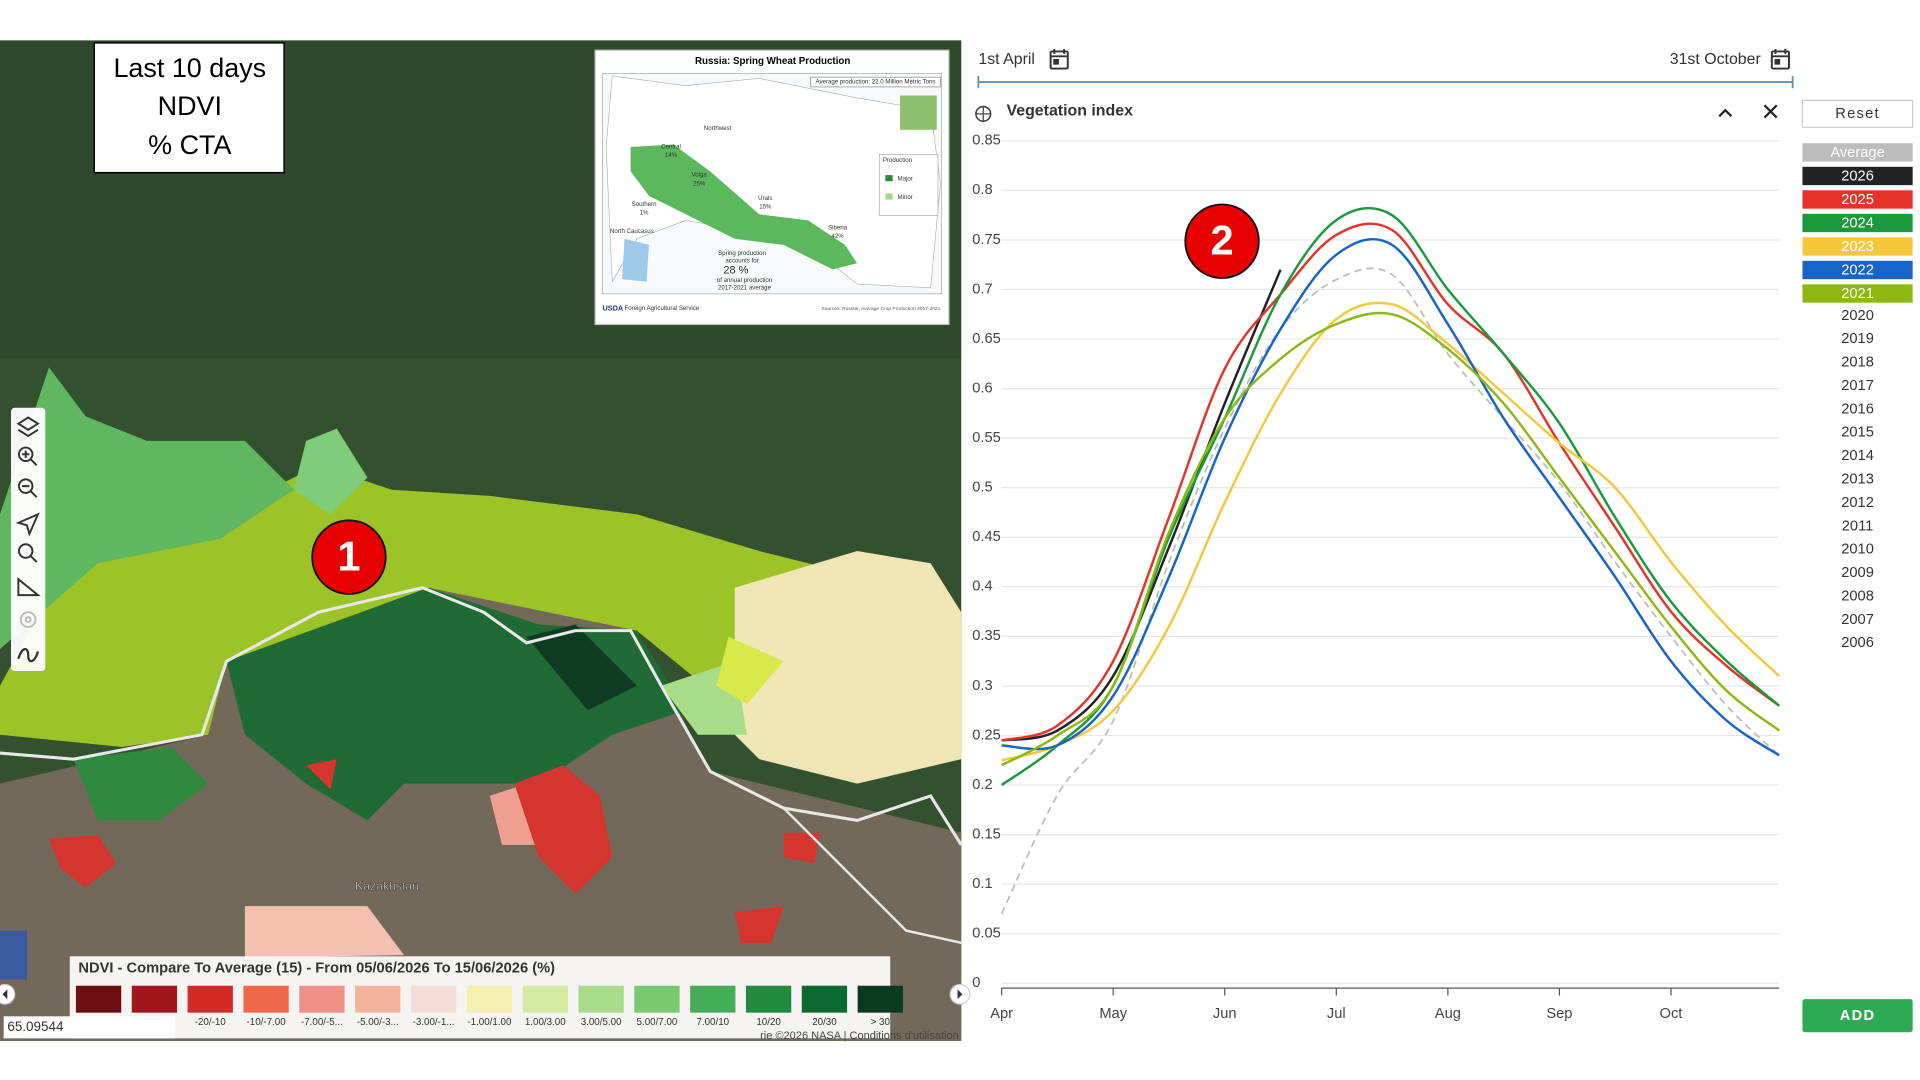  Describe the element at coordinates (1857, 573) in the screenshot. I see `legend-label-inactive: 2009` at that location.